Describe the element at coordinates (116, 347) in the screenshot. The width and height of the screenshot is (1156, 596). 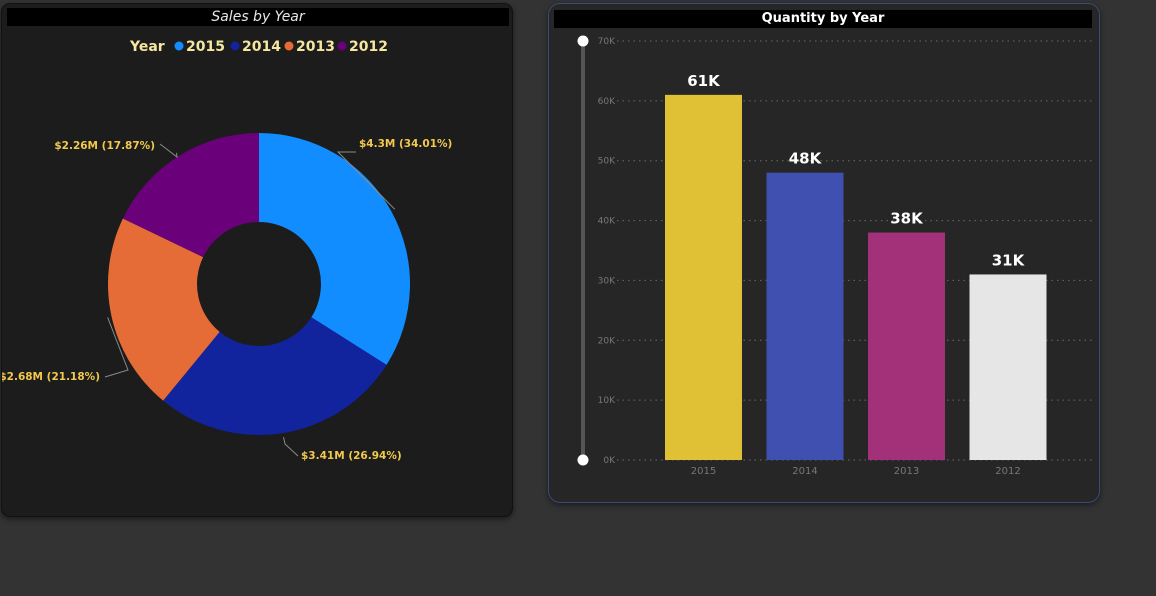
I see `leader-line-2013` at that location.